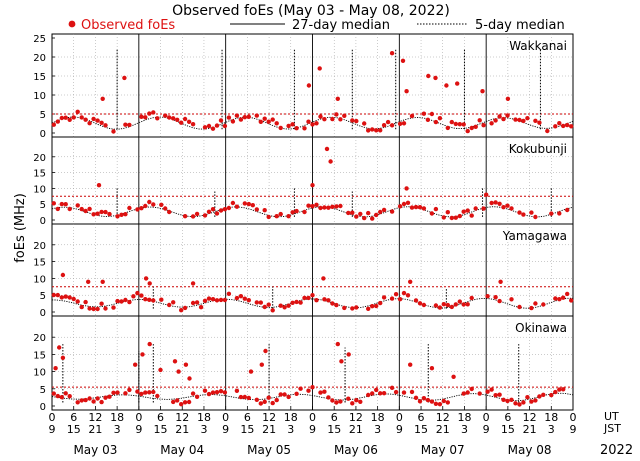 This screenshot has width=640, height=461. Describe the element at coordinates (356, 429) in the screenshot. I see `jst-tick-label: 21` at that location.